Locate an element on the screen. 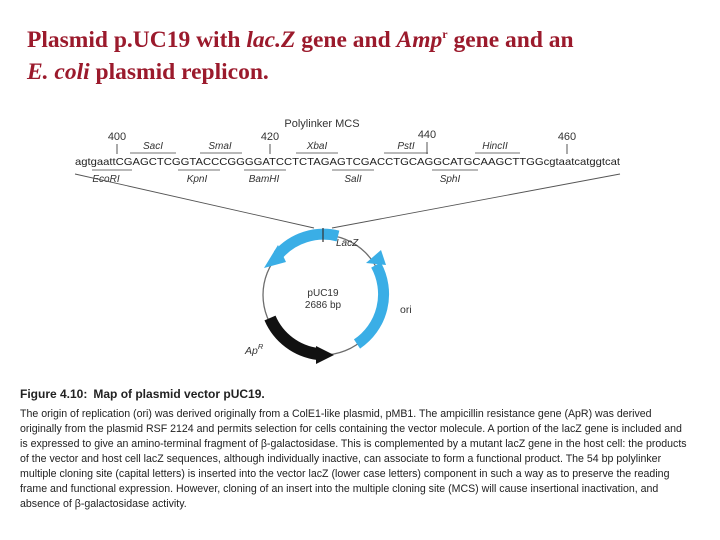 This screenshot has height=540, width=720. ori-arrowhead is located at coordinates (376, 257).